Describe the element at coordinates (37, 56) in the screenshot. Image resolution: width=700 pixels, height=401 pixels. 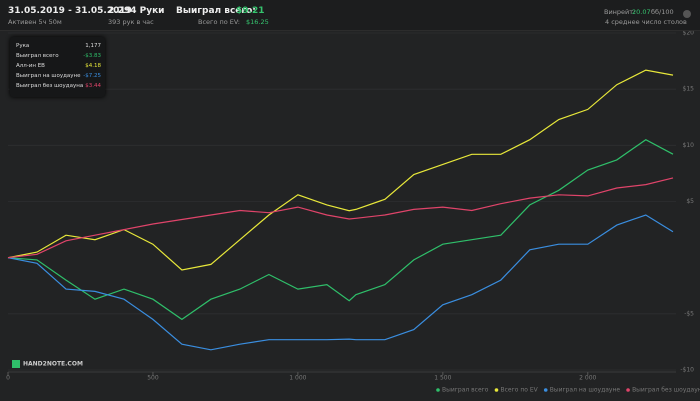
I see `tooltip-label: Выиграл всего` at that location.